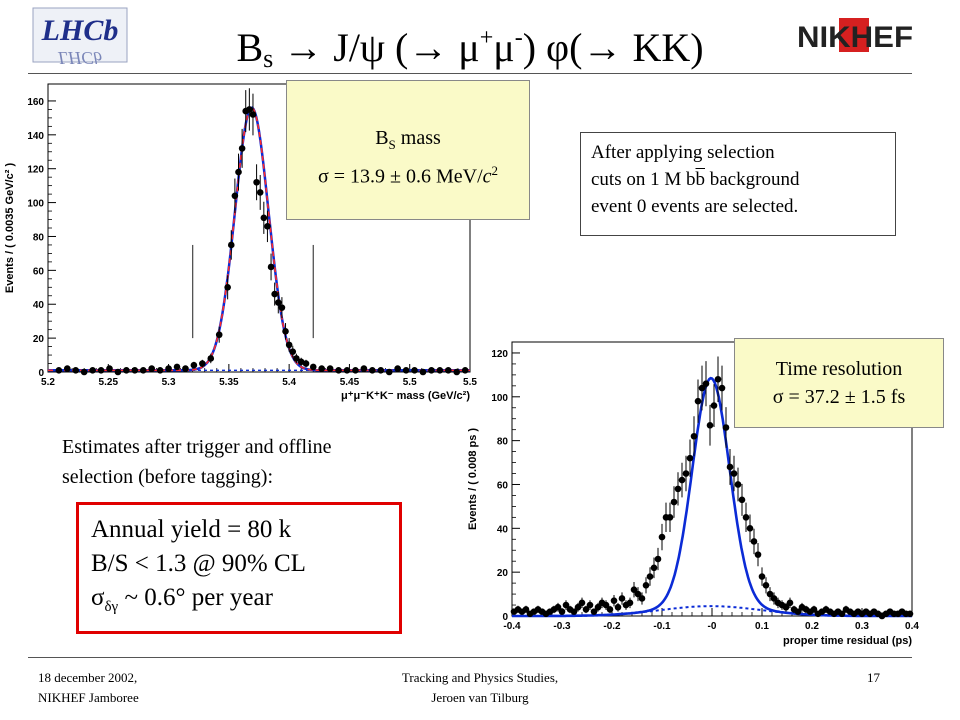 This screenshot has height=720, width=960. Describe the element at coordinates (109, 382) in the screenshot. I see `x-tick-label: 5.25` at that location.